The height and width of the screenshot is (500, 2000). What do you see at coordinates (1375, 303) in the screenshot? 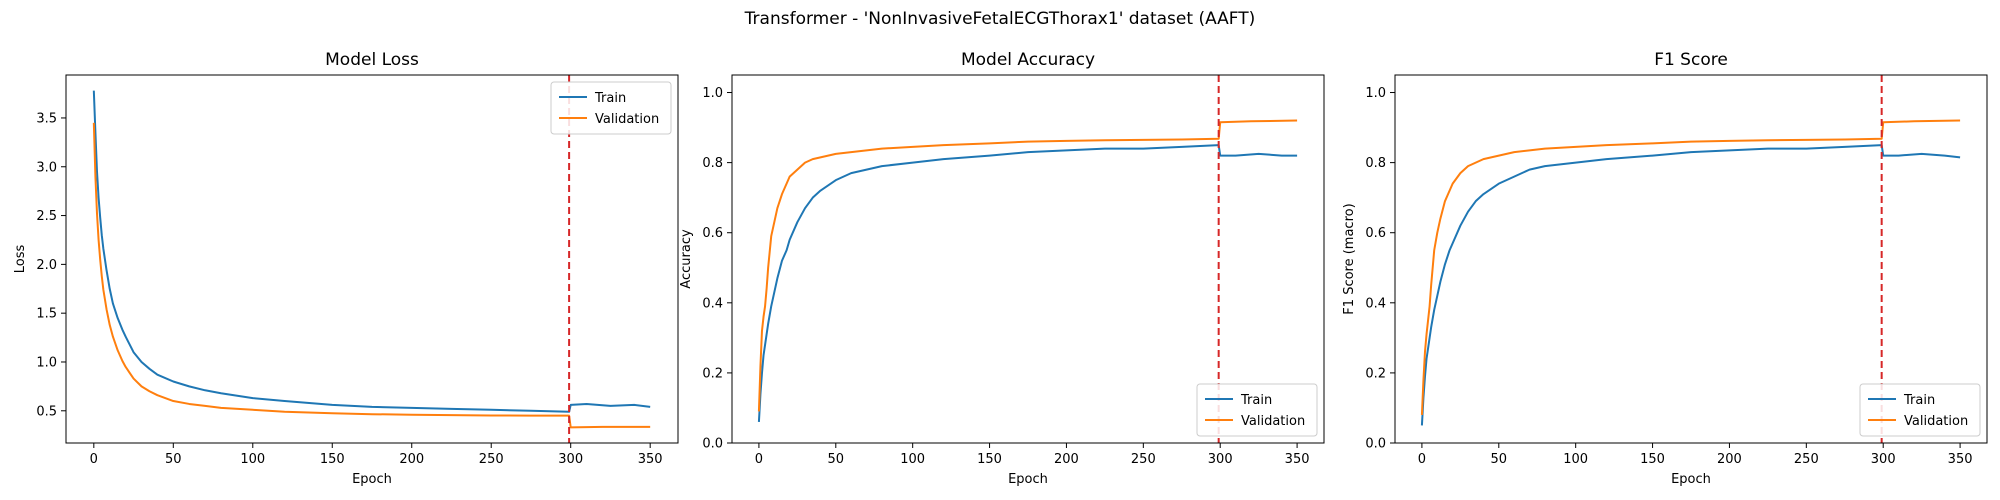
I see `f1-score-y-tick-label: 0.4` at bounding box center [1375, 303].